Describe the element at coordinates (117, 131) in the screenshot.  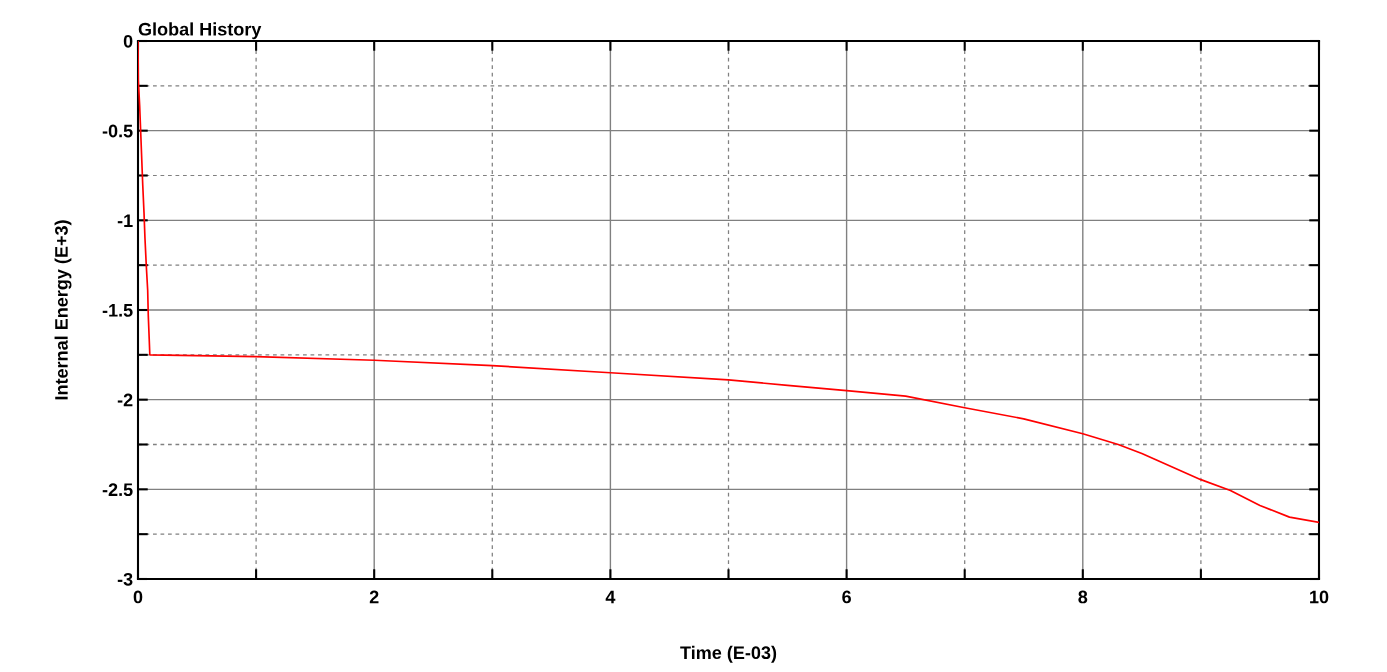
I see `y-tick-label: -0.5` at that location.